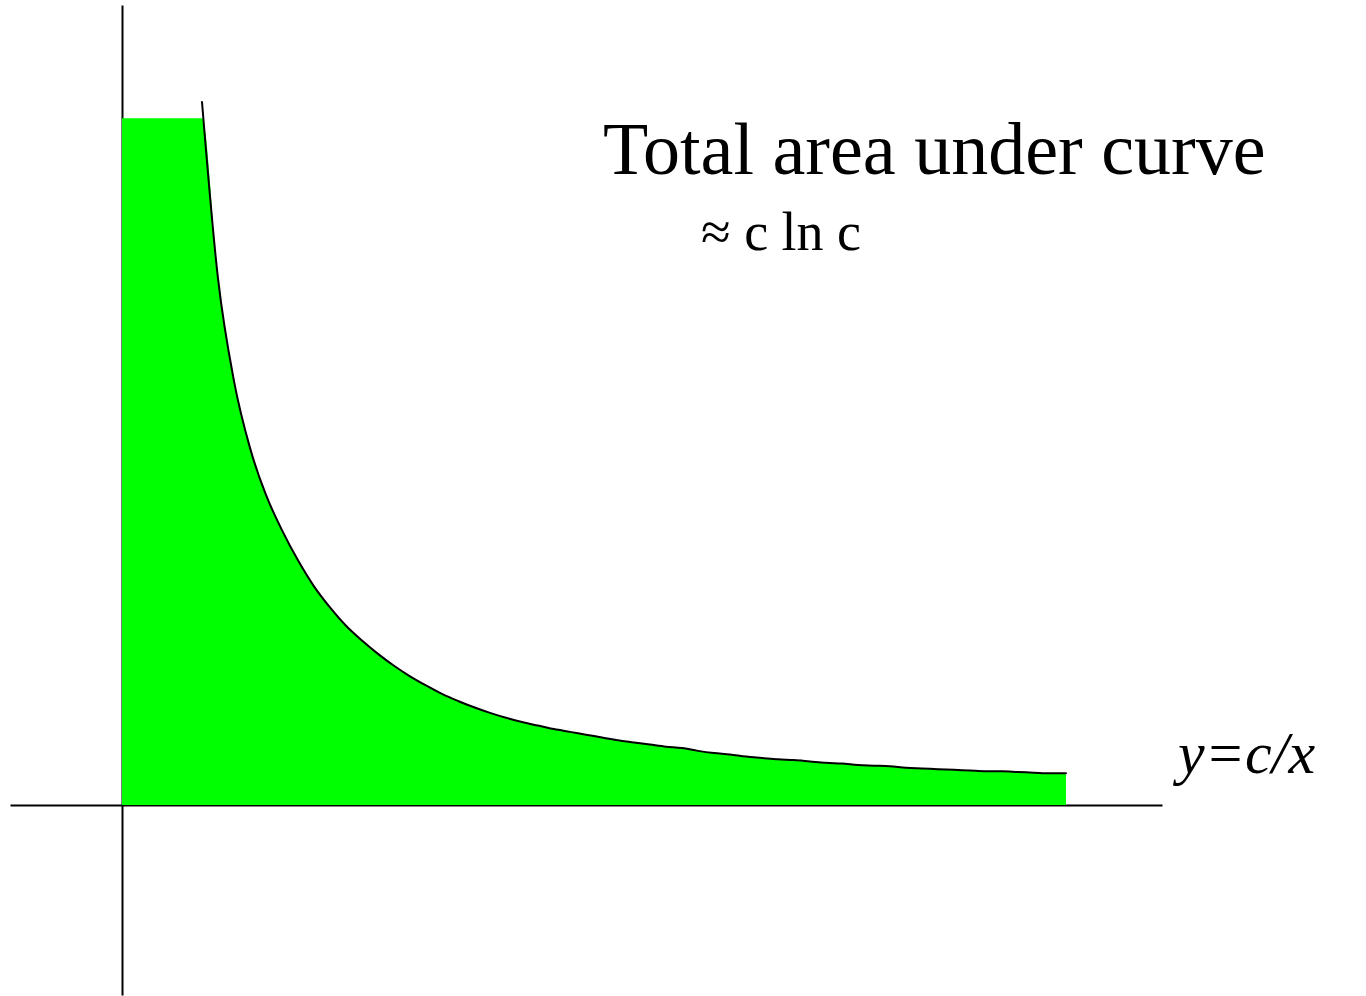 Image resolution: width=1366 pixels, height=996 pixels. Describe the element at coordinates (1244, 753) in the screenshot. I see `series-label: y=c/x` at that location.